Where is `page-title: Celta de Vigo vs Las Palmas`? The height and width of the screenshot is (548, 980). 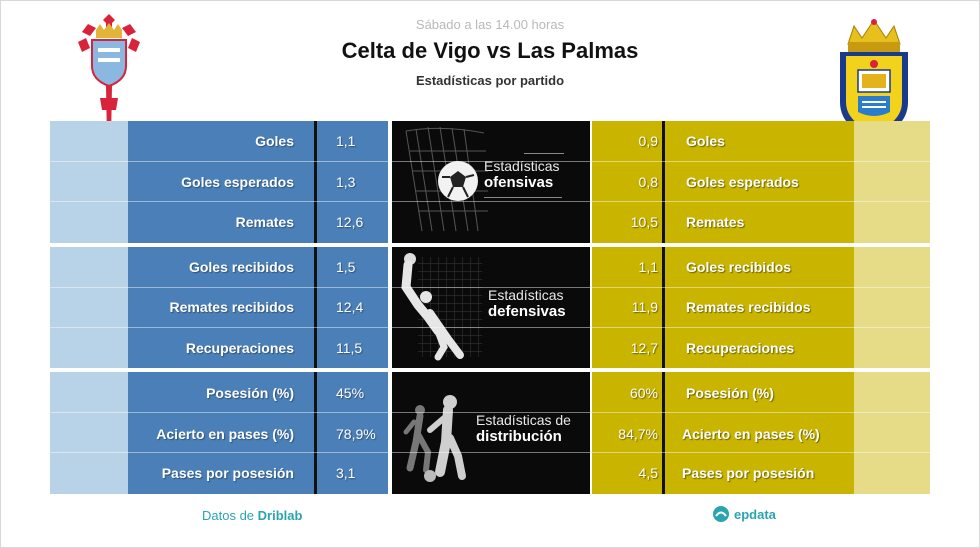 page-title: Celta de Vigo vs Las Palmas is located at coordinates (490, 50).